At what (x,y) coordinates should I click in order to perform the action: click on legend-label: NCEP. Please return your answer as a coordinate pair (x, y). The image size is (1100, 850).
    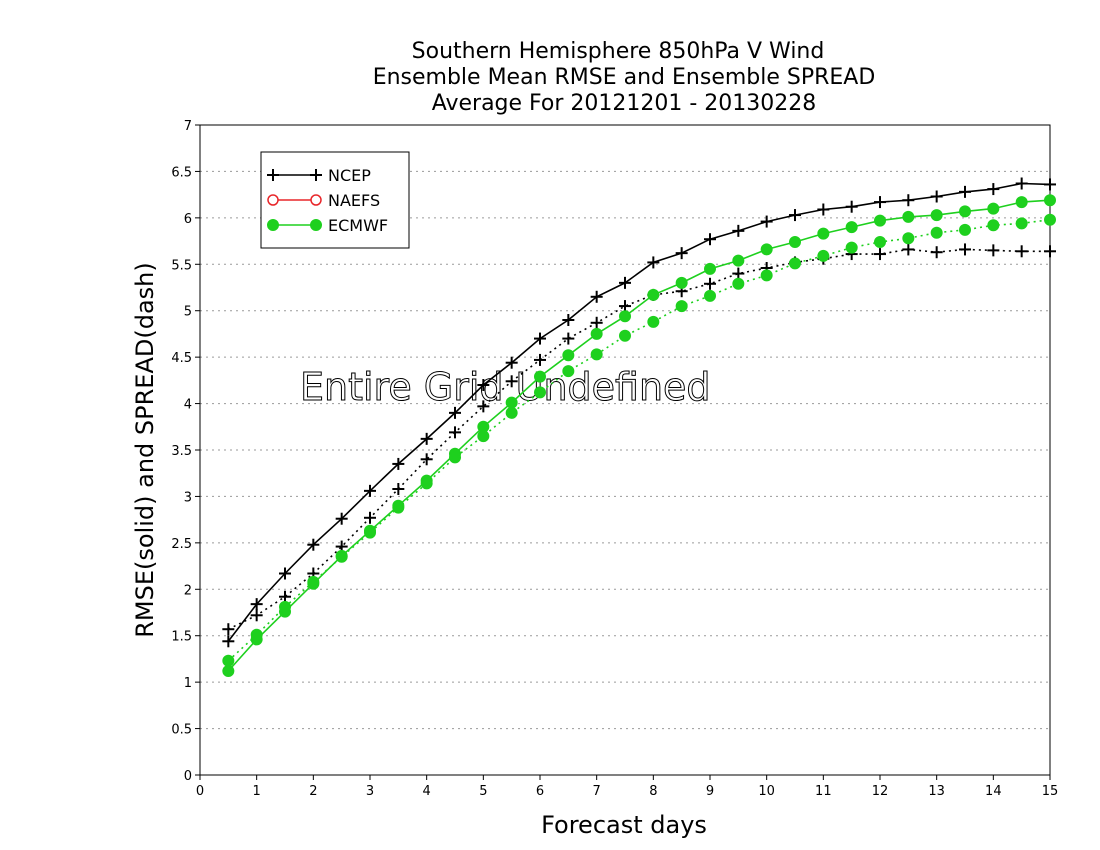
    Looking at the image, I should click on (349, 175).